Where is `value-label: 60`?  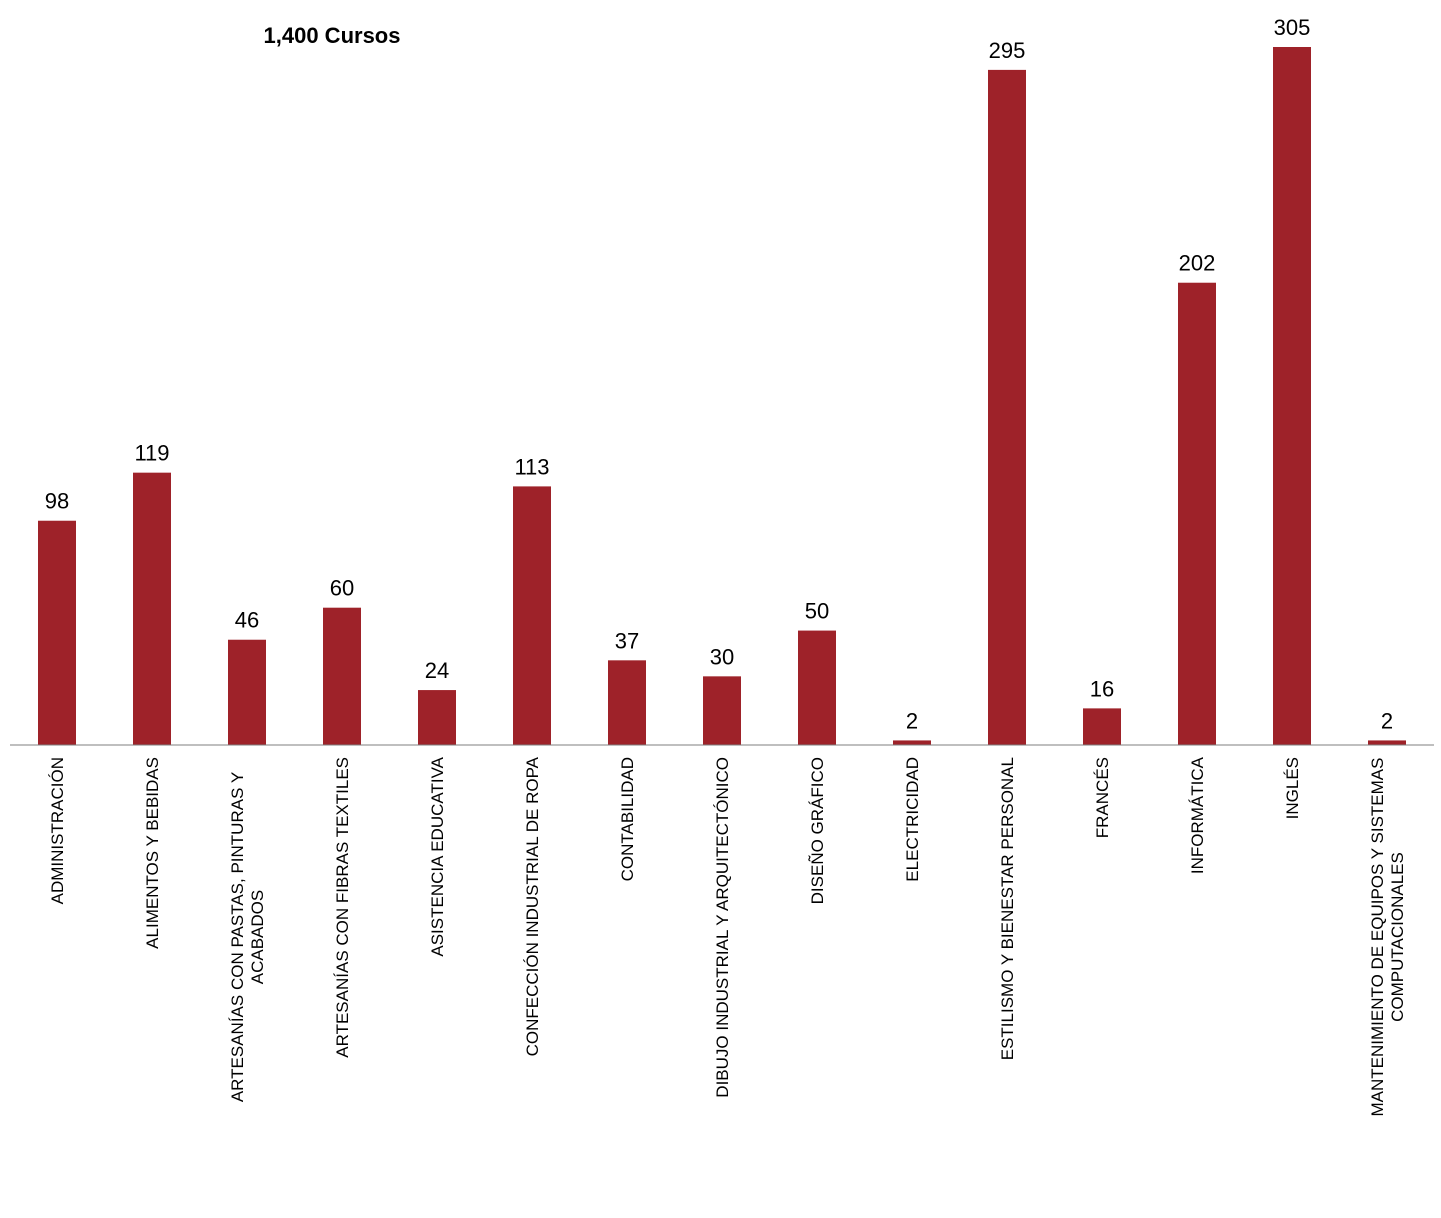
value-label: 60 is located at coordinates (342, 588).